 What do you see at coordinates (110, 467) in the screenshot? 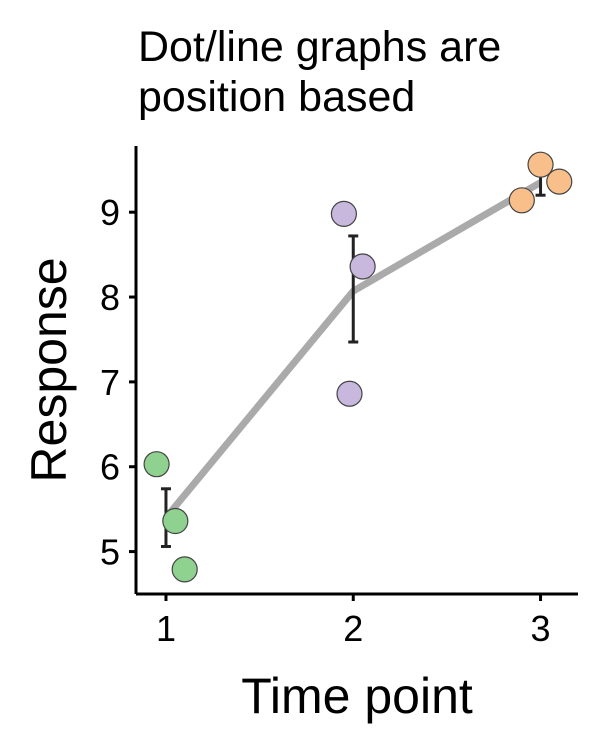
I see `y-tick-label-6: 6` at bounding box center [110, 467].